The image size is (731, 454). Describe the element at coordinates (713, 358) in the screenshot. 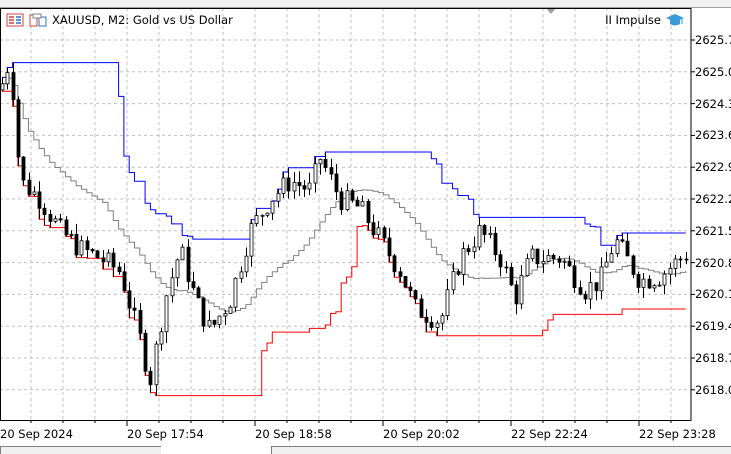

I see `price-label: 2618.7` at that location.